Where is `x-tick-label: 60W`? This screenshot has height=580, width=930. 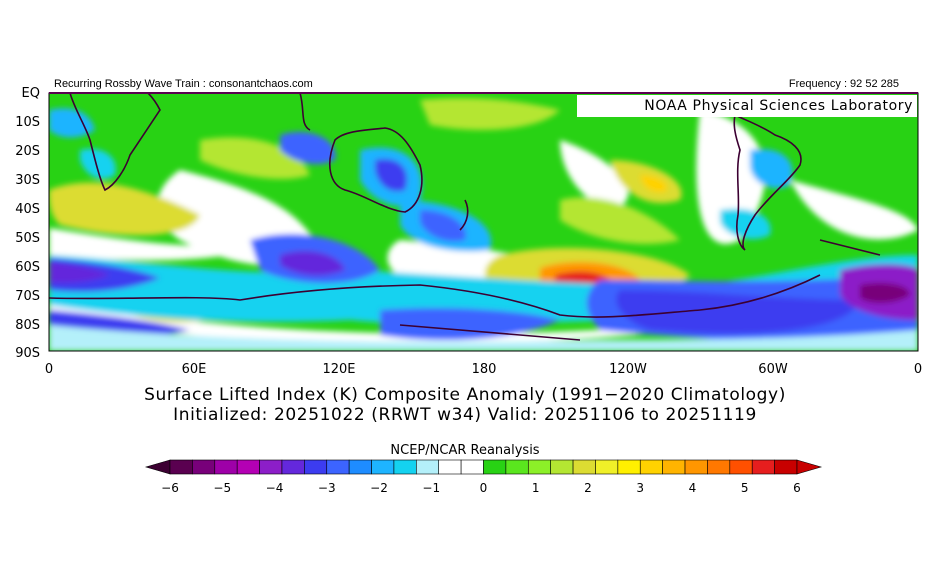 x-tick-label: 60W is located at coordinates (773, 369).